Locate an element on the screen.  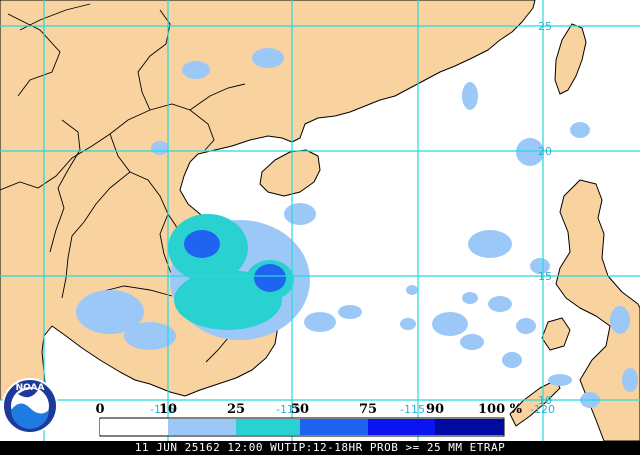
lon-label-d: -120 is located at coordinates (542, 409).